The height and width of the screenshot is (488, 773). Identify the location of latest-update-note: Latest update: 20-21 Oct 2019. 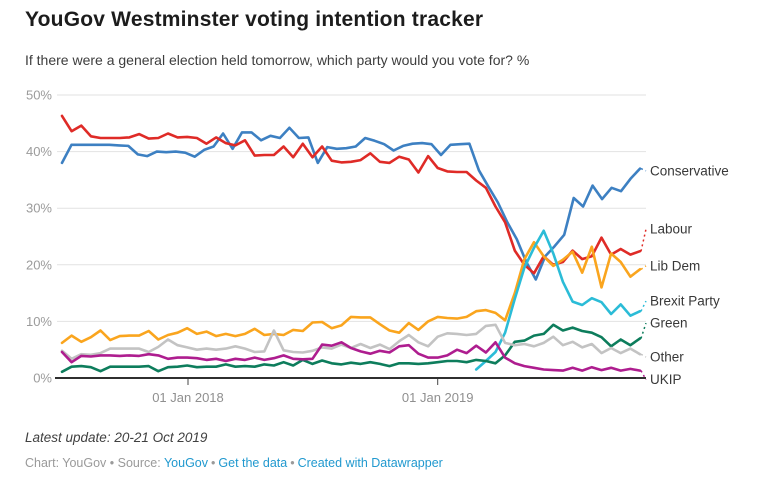
(116, 437).